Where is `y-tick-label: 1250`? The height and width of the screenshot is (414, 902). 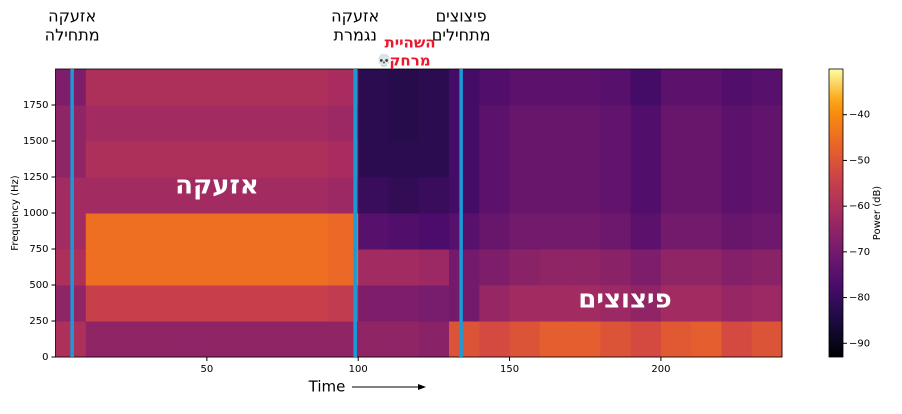 y-tick-label: 1250 is located at coordinates (35, 177).